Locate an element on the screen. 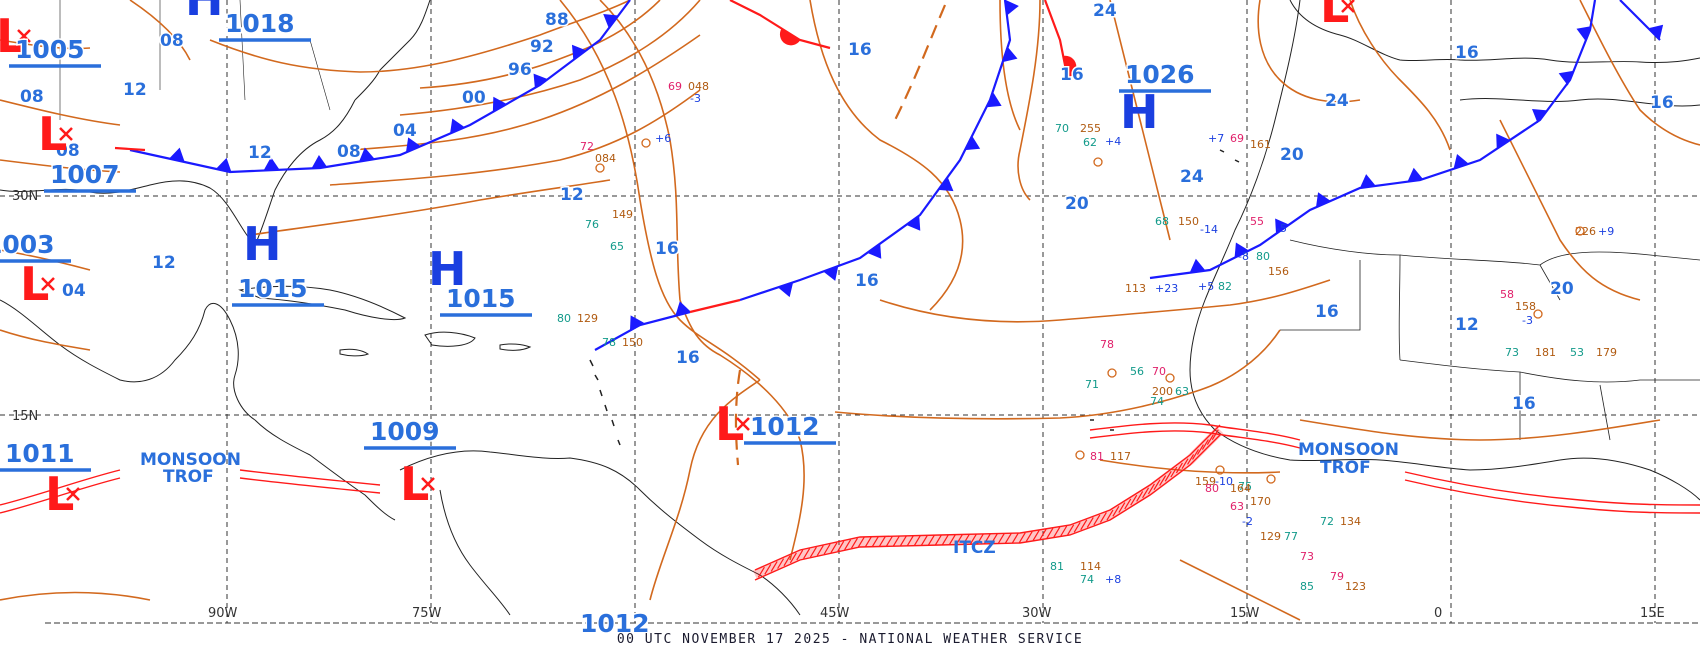  isobar-value-label: 24 is located at coordinates (1337, 101).